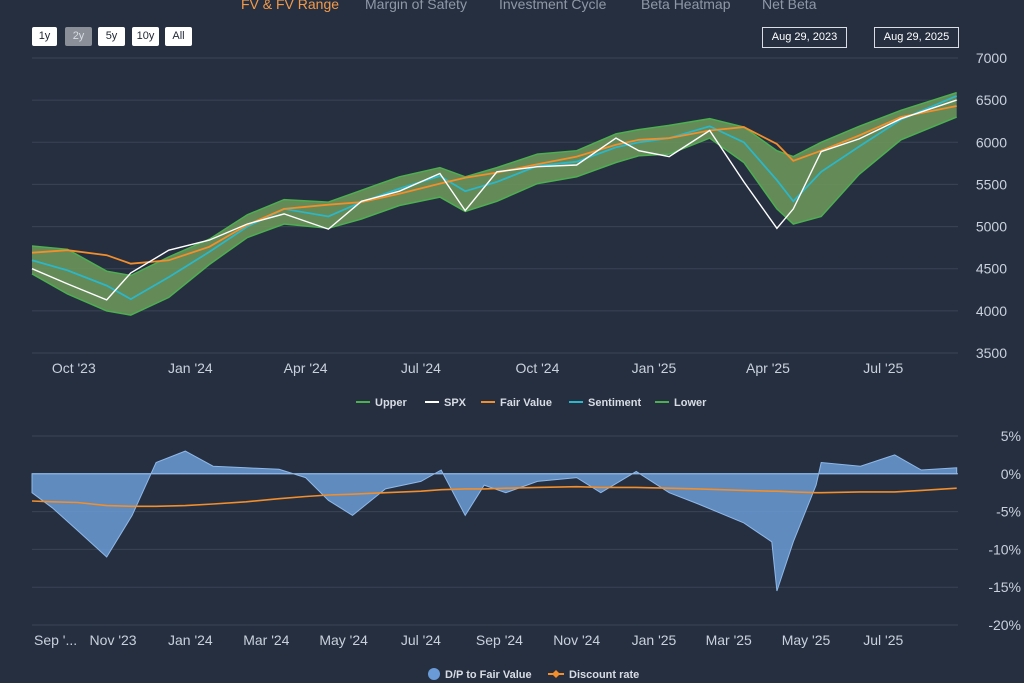 The width and height of the screenshot is (1024, 683). Describe the element at coordinates (991, 269) in the screenshot. I see `top-y-tick-label: 4500` at that location.